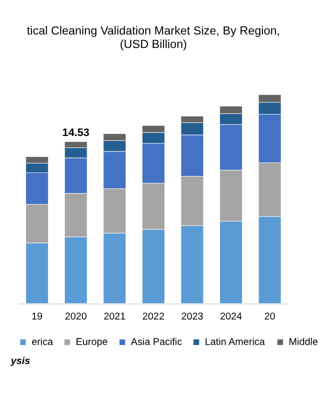  Describe the element at coordinates (43, 342) in the screenshot. I see `legend-label: erica` at that location.